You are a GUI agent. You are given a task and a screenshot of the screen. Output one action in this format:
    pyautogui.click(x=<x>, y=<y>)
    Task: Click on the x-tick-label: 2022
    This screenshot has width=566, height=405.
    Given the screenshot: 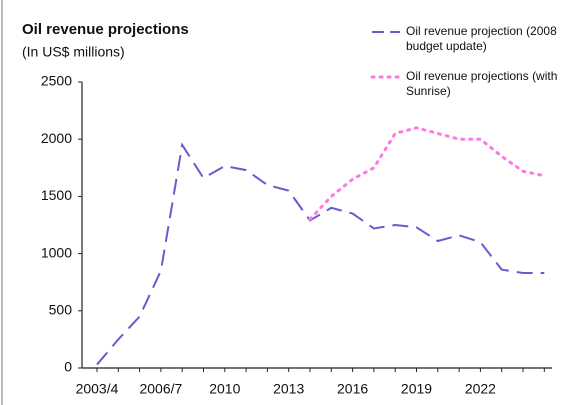 What is the action you would take?
    pyautogui.click(x=480, y=389)
    